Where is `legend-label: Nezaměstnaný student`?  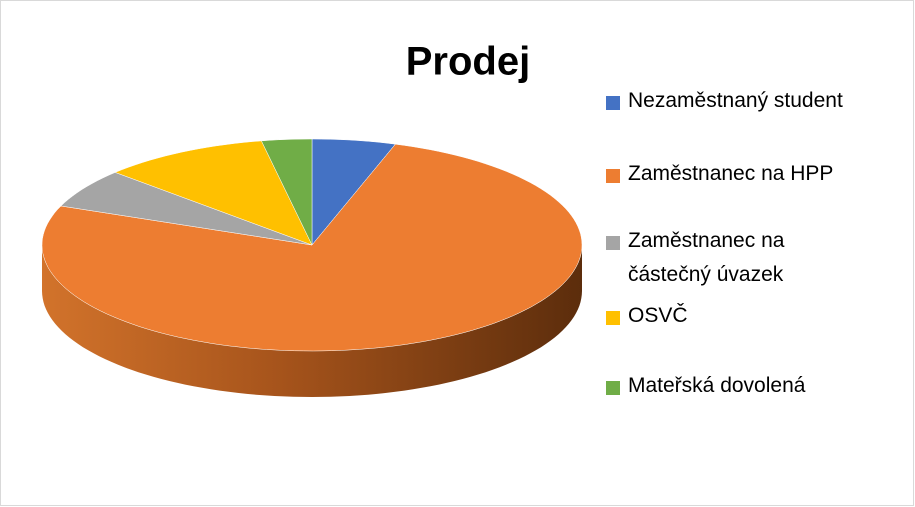
legend-label: Nezaměstnaný student is located at coordinates (735, 100).